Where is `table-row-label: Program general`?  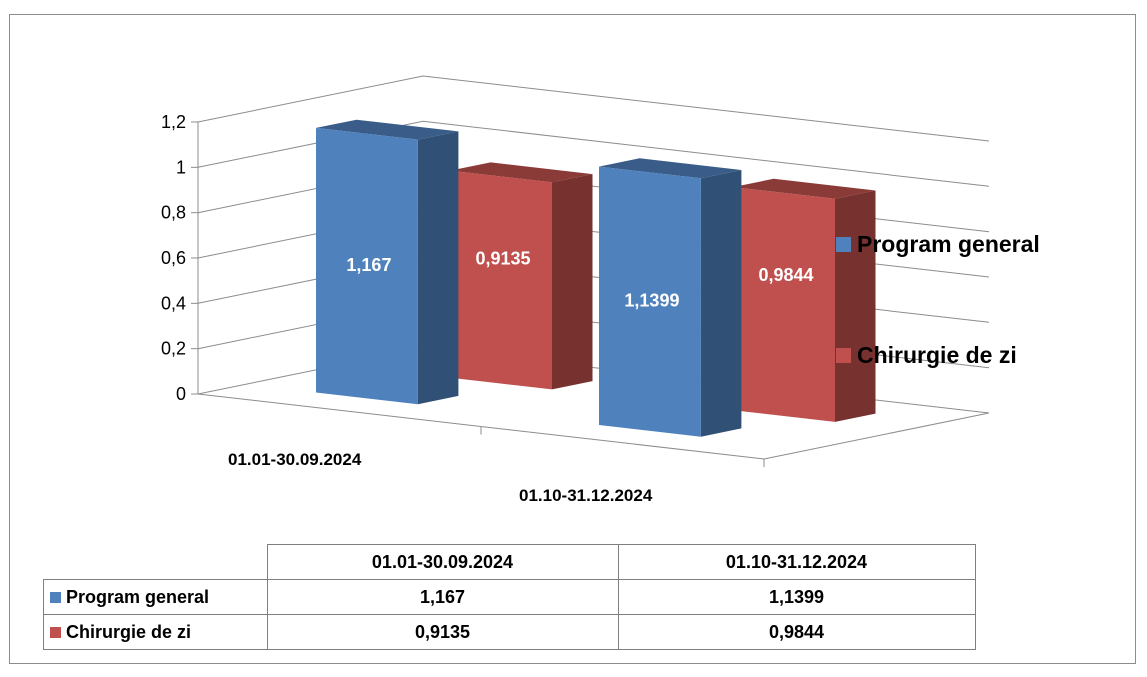 table-row-label: Program general is located at coordinates (138, 596).